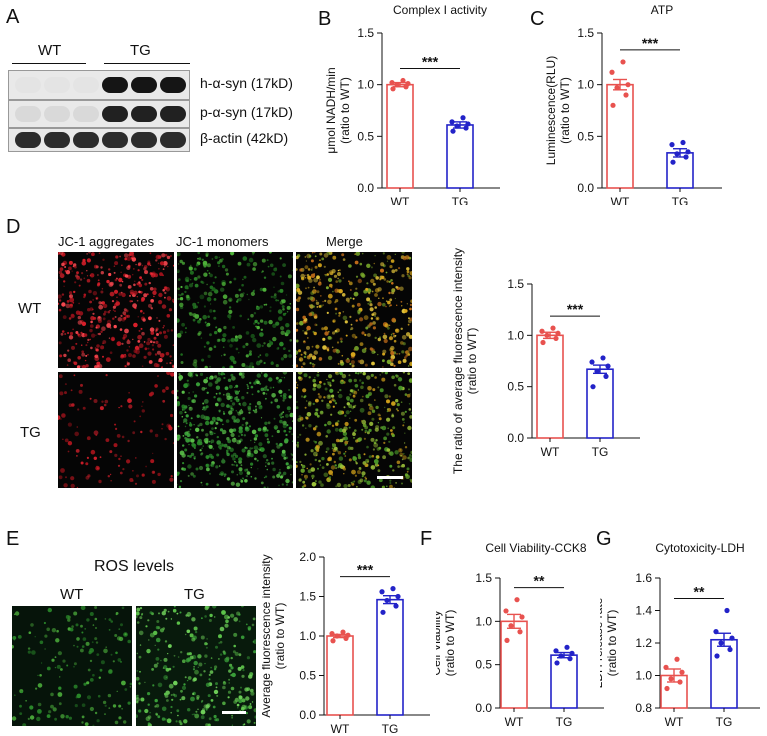 The image size is (767, 736). What do you see at coordinates (267, 635) in the screenshot?
I see `y-axis-label: Average fluorescence intensity` at bounding box center [267, 635].